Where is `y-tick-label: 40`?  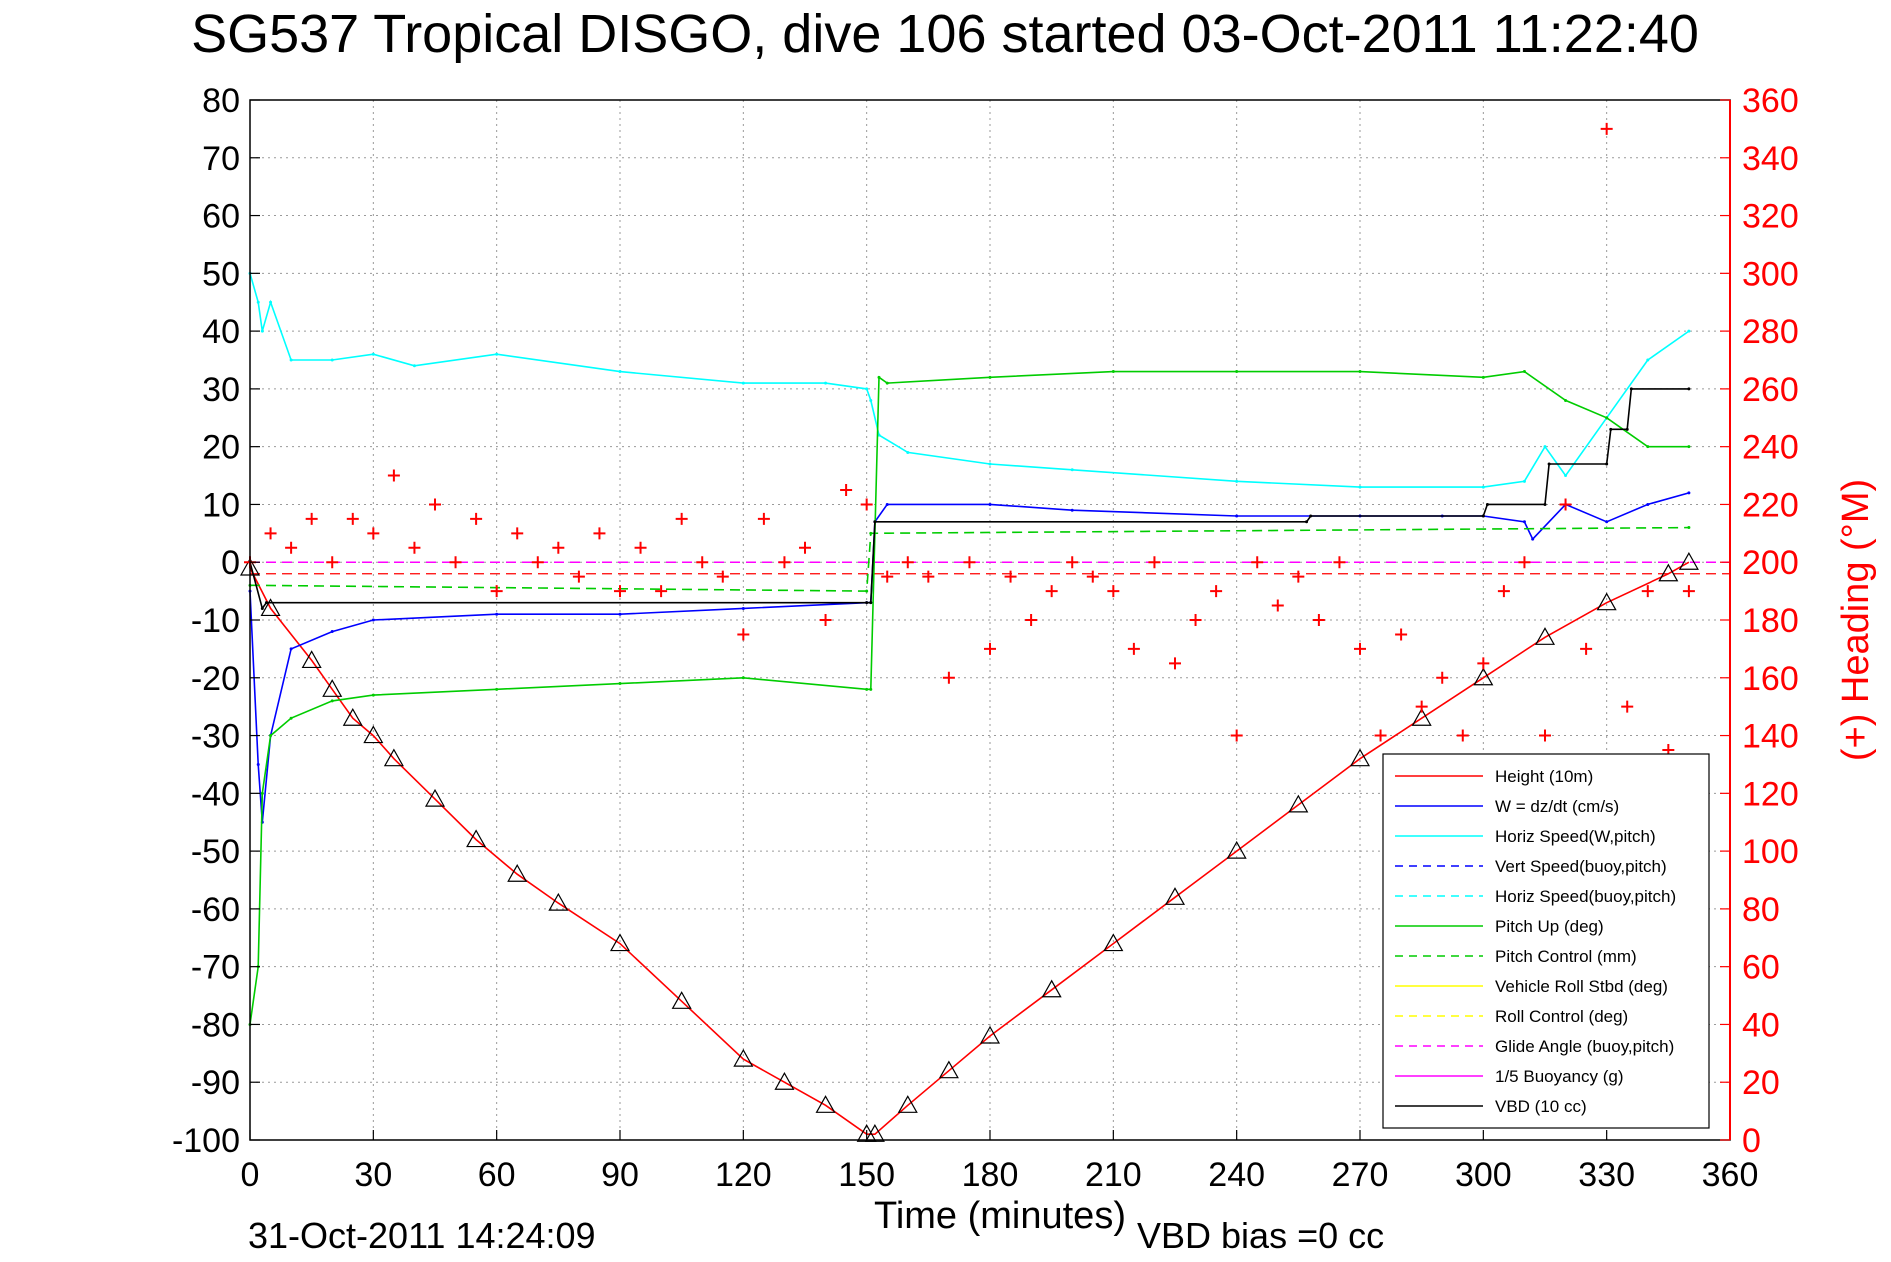 y-tick-label: 40 is located at coordinates (221, 332).